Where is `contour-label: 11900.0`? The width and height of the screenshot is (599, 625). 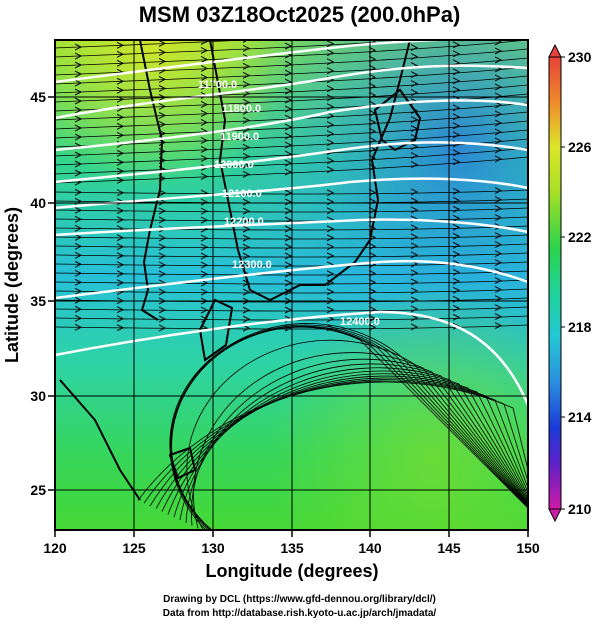
contour-label: 11900.0 is located at coordinates (239, 137).